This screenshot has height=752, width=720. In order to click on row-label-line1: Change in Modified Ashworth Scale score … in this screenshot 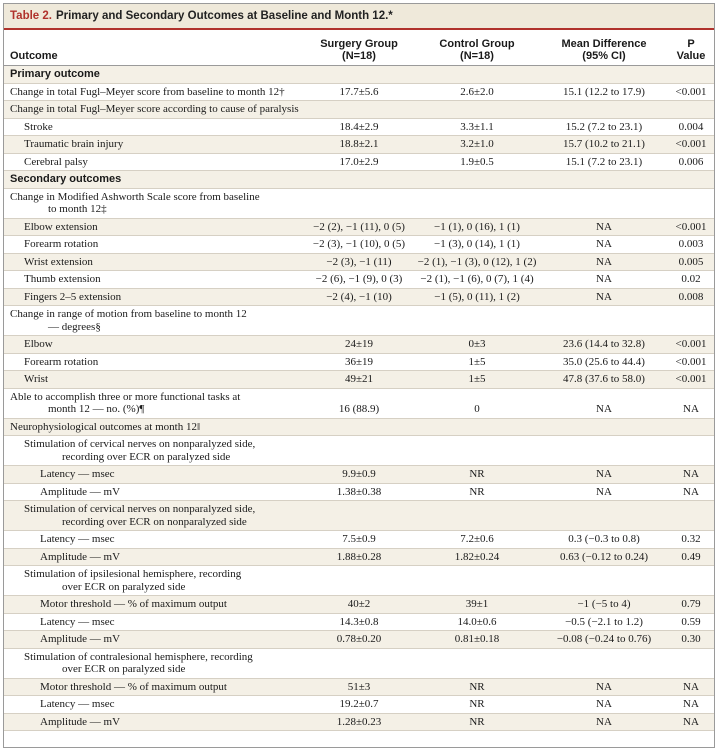, I will do `click(135, 196)`.